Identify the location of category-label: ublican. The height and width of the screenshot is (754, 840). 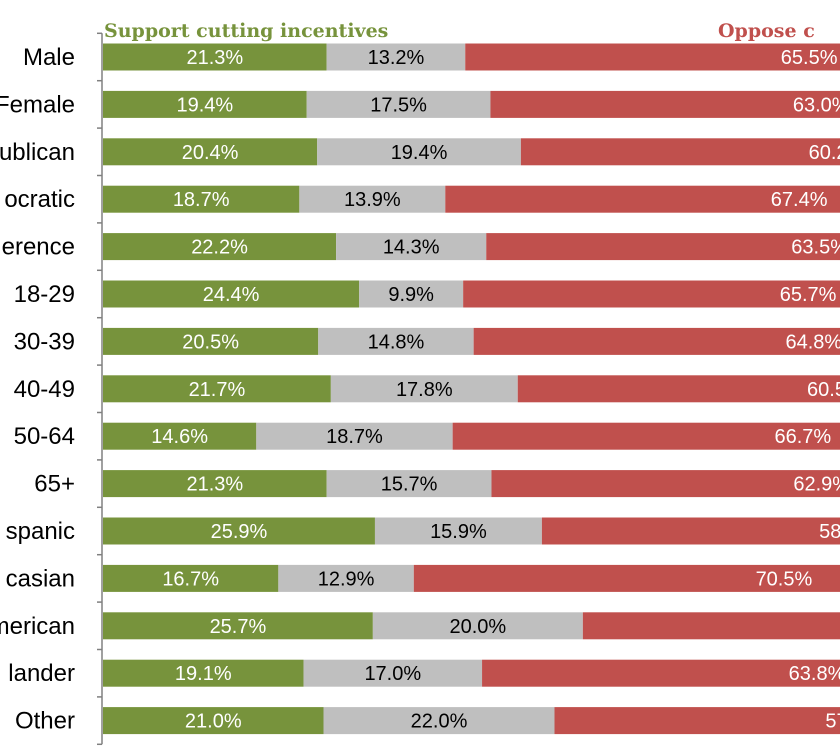
(37, 152).